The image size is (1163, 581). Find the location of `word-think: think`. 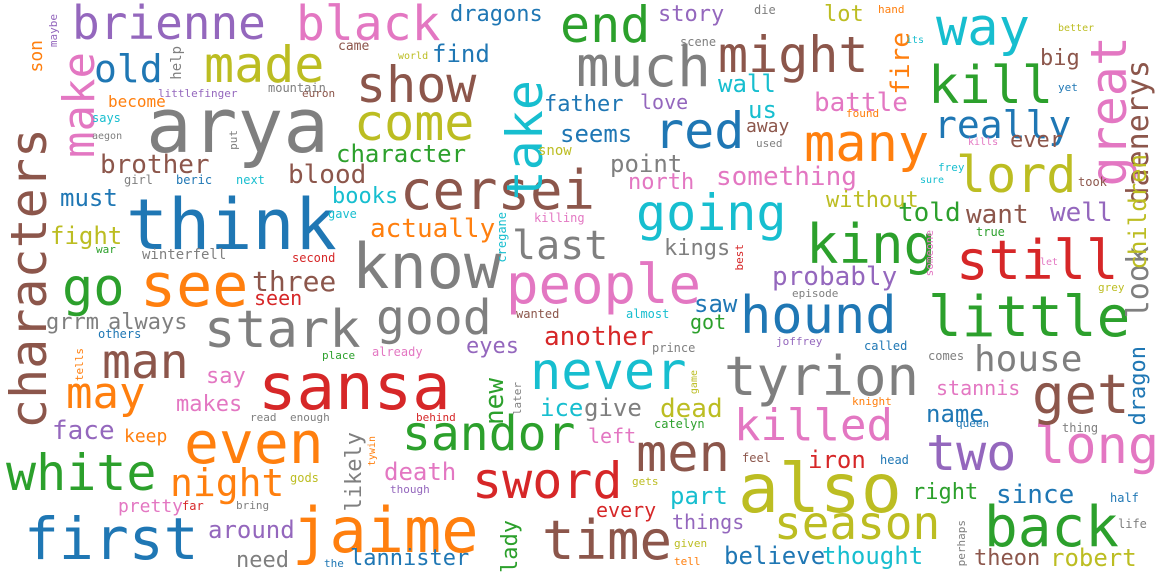

word-think: think is located at coordinates (231, 225).